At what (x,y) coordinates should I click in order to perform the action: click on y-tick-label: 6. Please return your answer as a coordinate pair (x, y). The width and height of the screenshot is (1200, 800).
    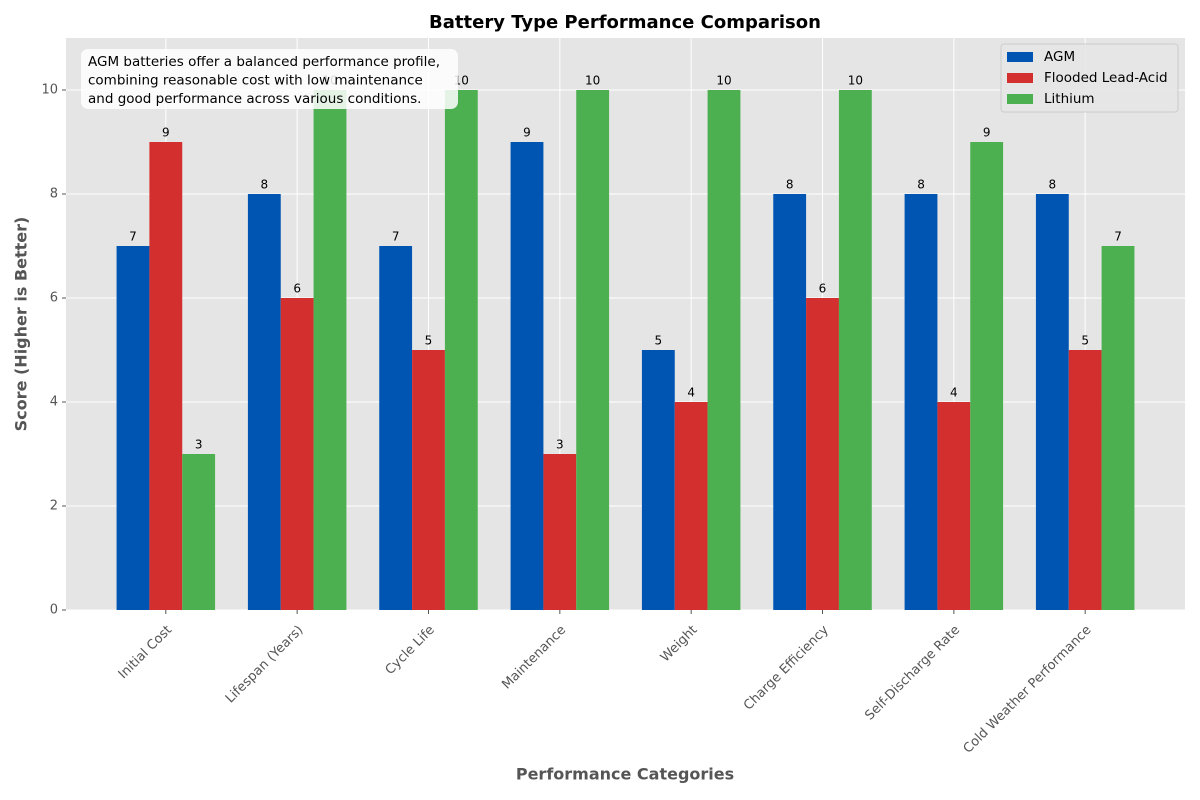
    Looking at the image, I should click on (54, 298).